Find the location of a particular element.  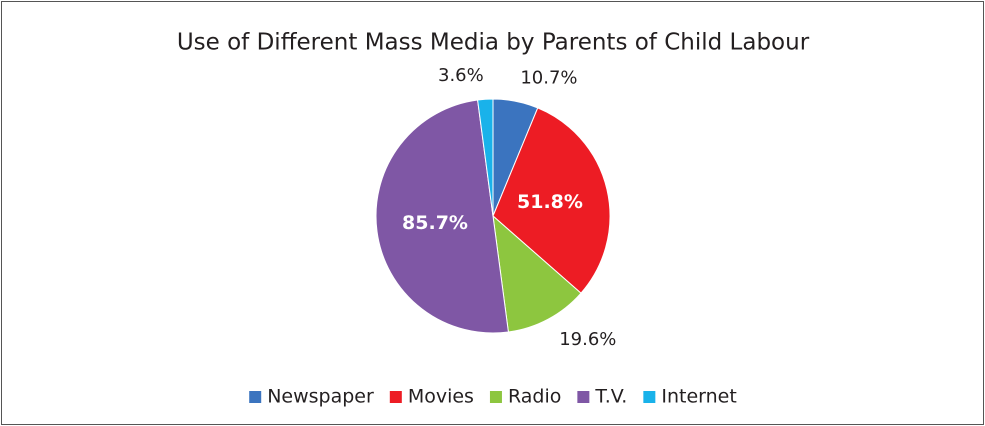

legend-label: Movies is located at coordinates (441, 397).